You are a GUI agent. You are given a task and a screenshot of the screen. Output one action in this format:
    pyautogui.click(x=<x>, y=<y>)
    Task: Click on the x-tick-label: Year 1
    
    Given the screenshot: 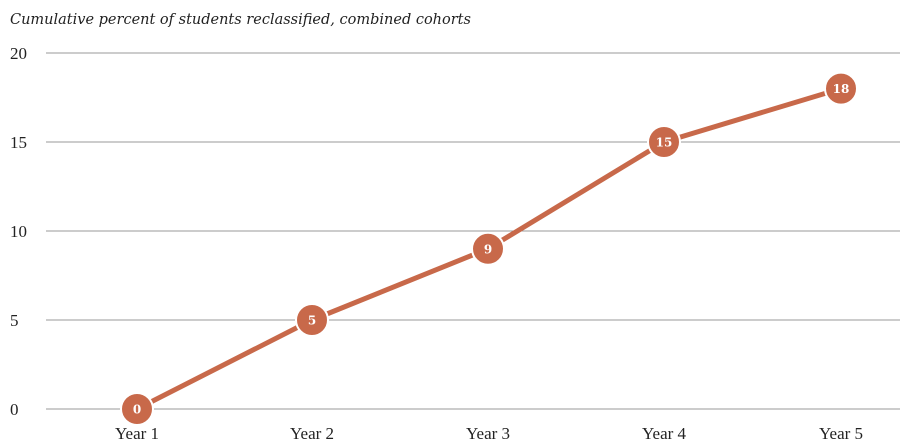 What is the action you would take?
    pyautogui.click(x=137, y=433)
    